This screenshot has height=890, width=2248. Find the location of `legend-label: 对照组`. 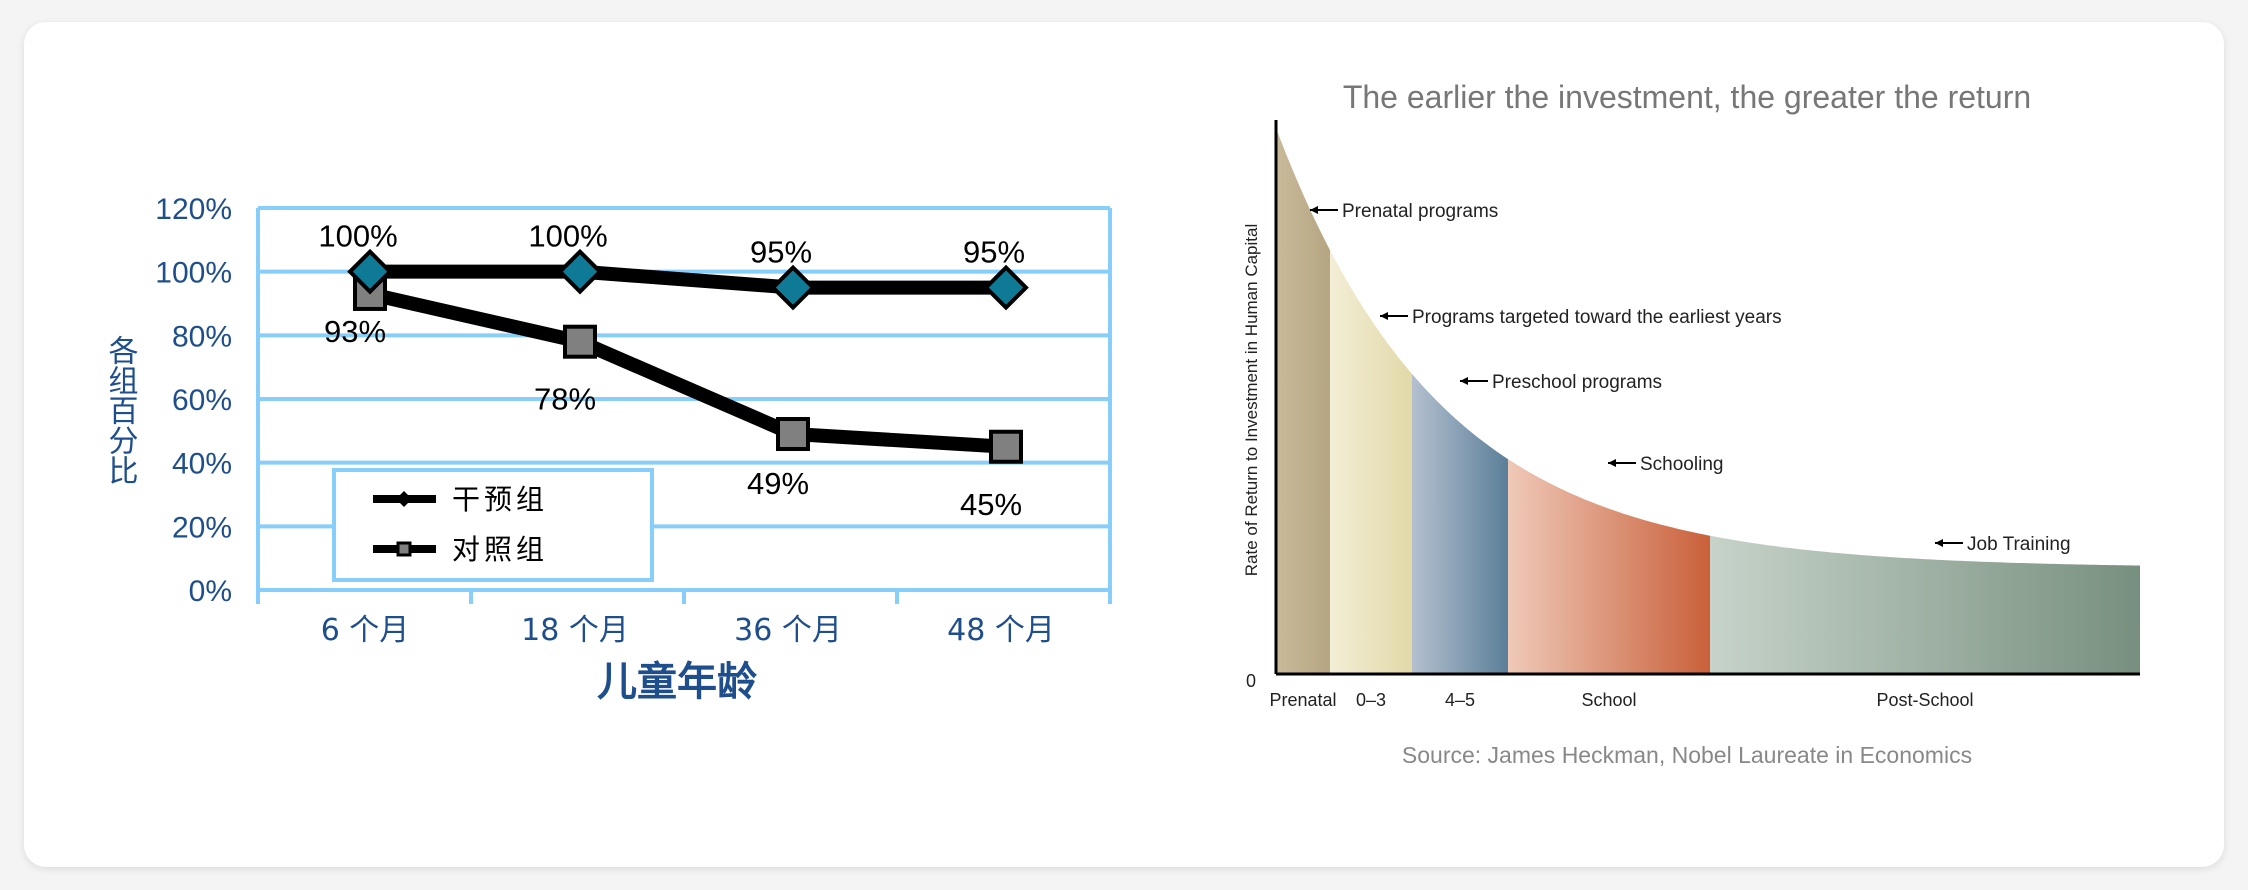

legend-label: 对照组 is located at coordinates (500, 549).